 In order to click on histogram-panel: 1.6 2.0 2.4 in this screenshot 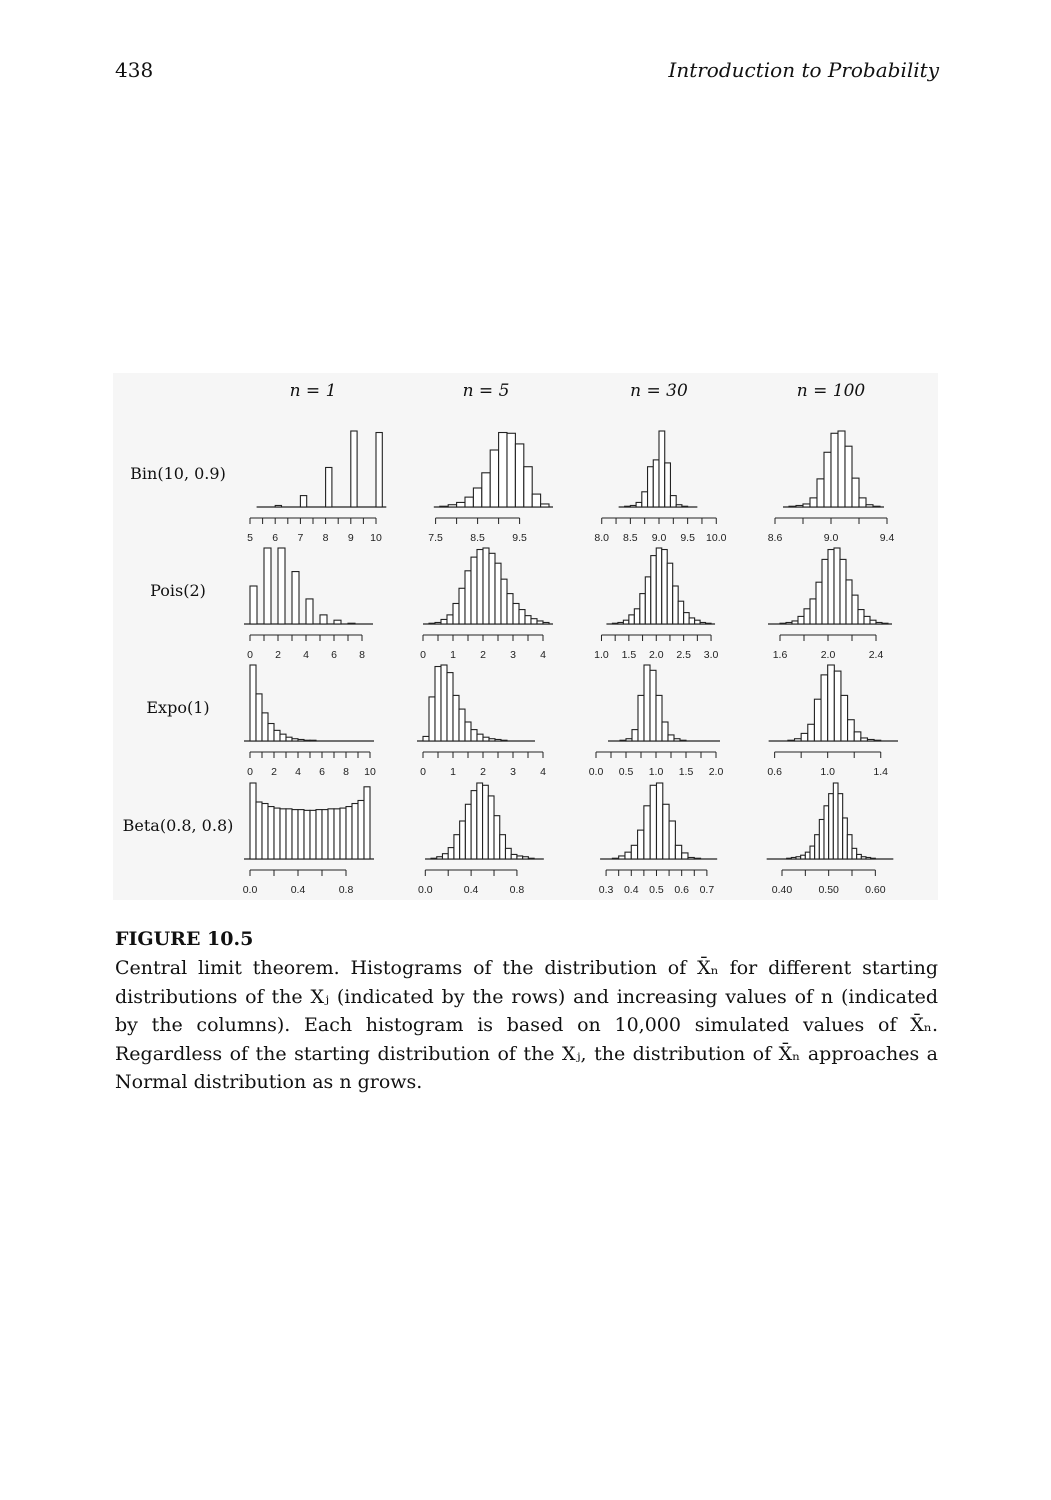, I will do `click(830, 604)`.